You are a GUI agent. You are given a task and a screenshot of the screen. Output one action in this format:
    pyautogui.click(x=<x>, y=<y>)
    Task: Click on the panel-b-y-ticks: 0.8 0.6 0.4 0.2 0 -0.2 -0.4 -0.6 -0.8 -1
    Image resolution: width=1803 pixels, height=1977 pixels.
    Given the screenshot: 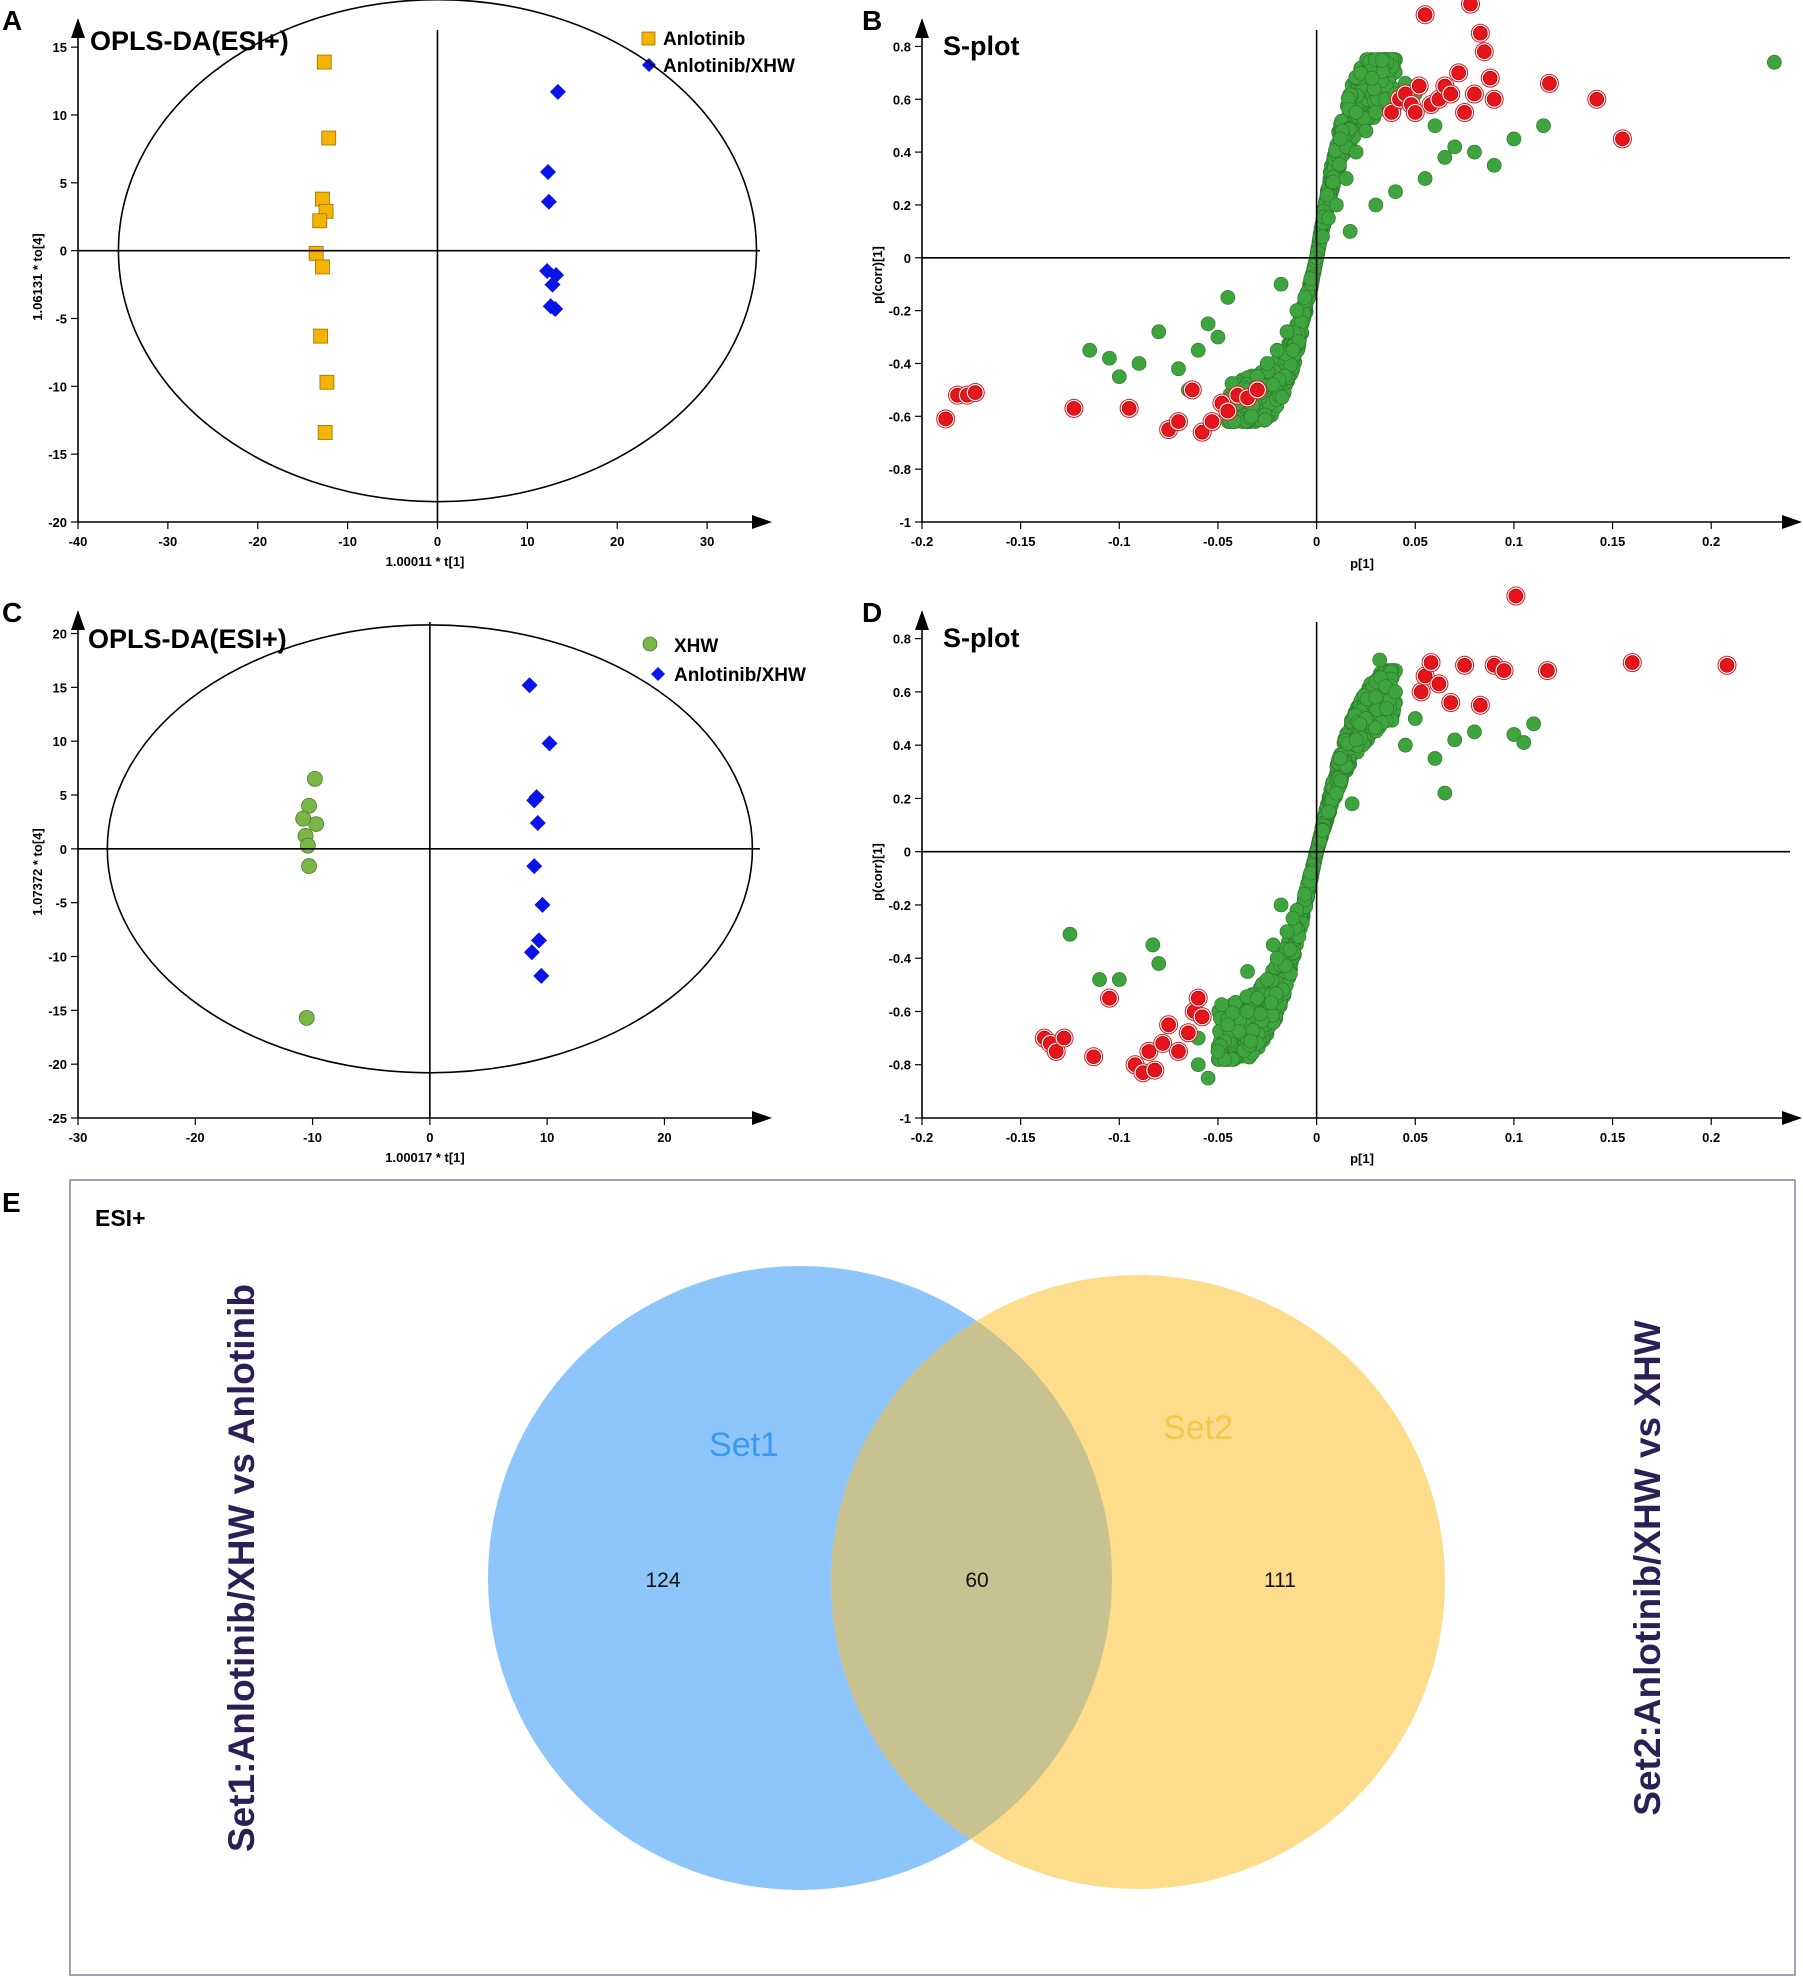 What is the action you would take?
    pyautogui.click(x=905, y=284)
    